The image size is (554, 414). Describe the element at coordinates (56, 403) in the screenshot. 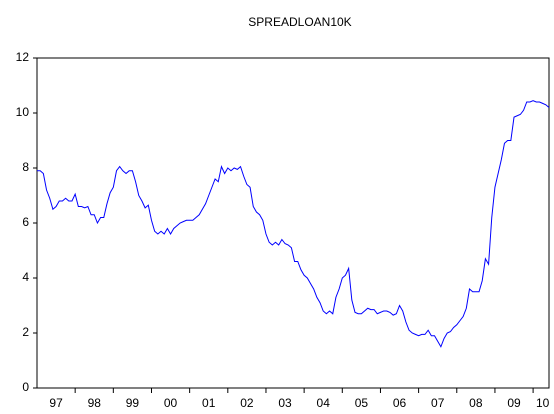

I see `x-tick-label: 97` at that location.